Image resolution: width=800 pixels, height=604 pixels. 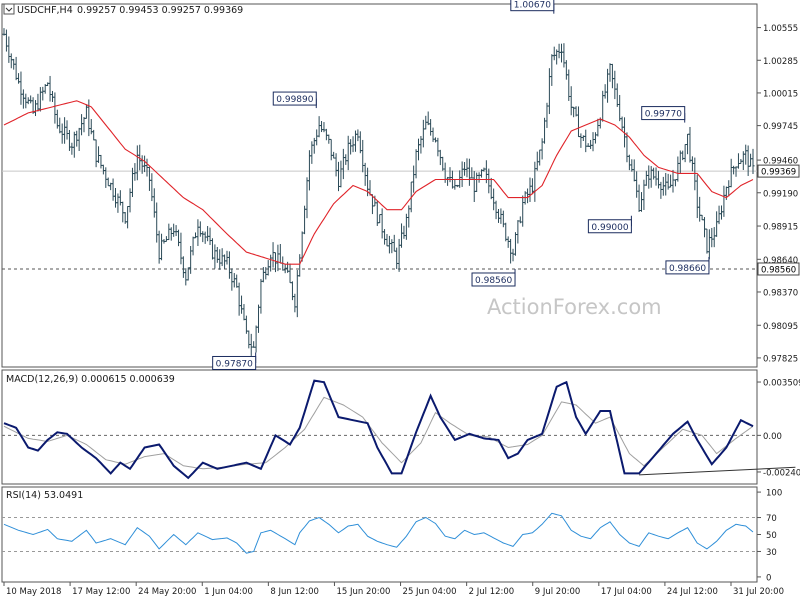 I want to click on price-tick-label: 0.99460, so click(x=780, y=162).